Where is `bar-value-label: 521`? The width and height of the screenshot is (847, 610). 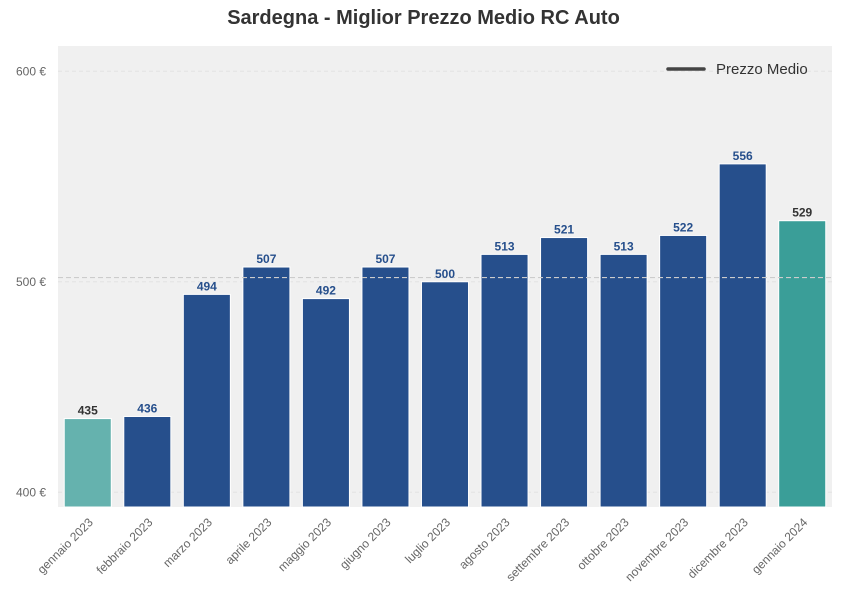
bar-value-label: 521 is located at coordinates (564, 230).